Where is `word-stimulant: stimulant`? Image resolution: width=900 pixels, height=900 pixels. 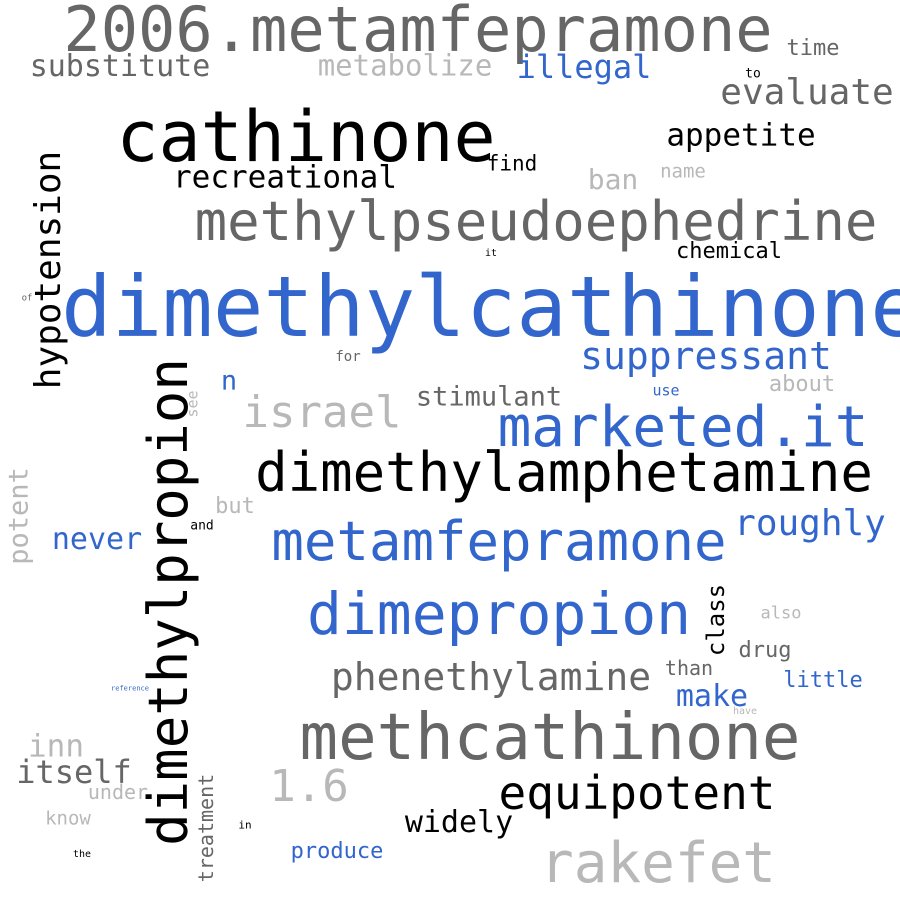
word-stimulant: stimulant is located at coordinates (489, 397).